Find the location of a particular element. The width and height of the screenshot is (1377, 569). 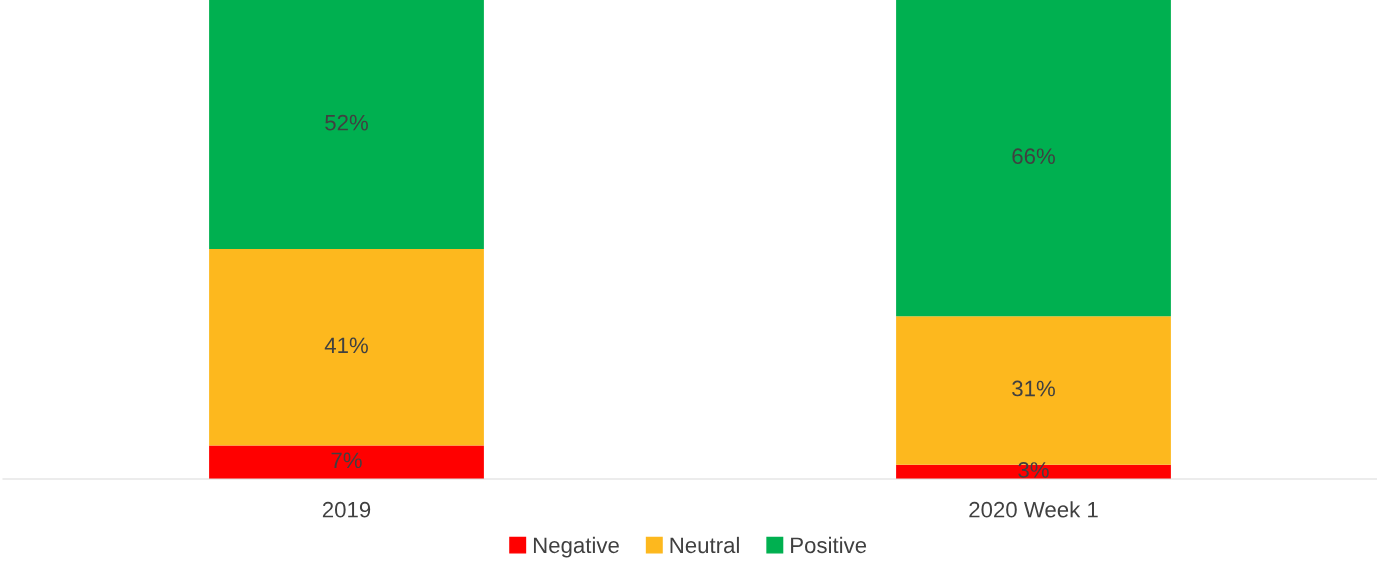

data-label: 41% is located at coordinates (346, 345).